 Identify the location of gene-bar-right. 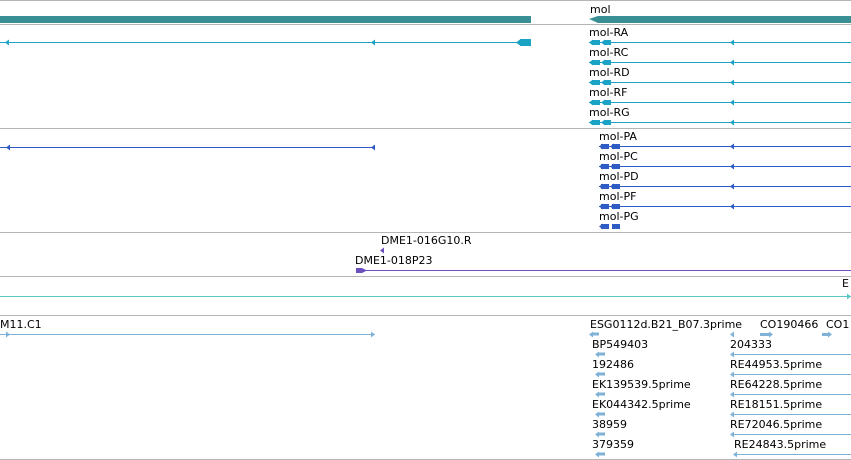
(720, 19).